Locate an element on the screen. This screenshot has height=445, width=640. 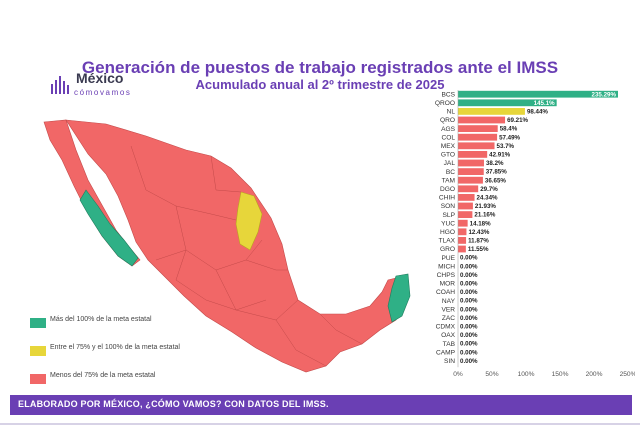
category-label: NAY is located at coordinates (449, 301).